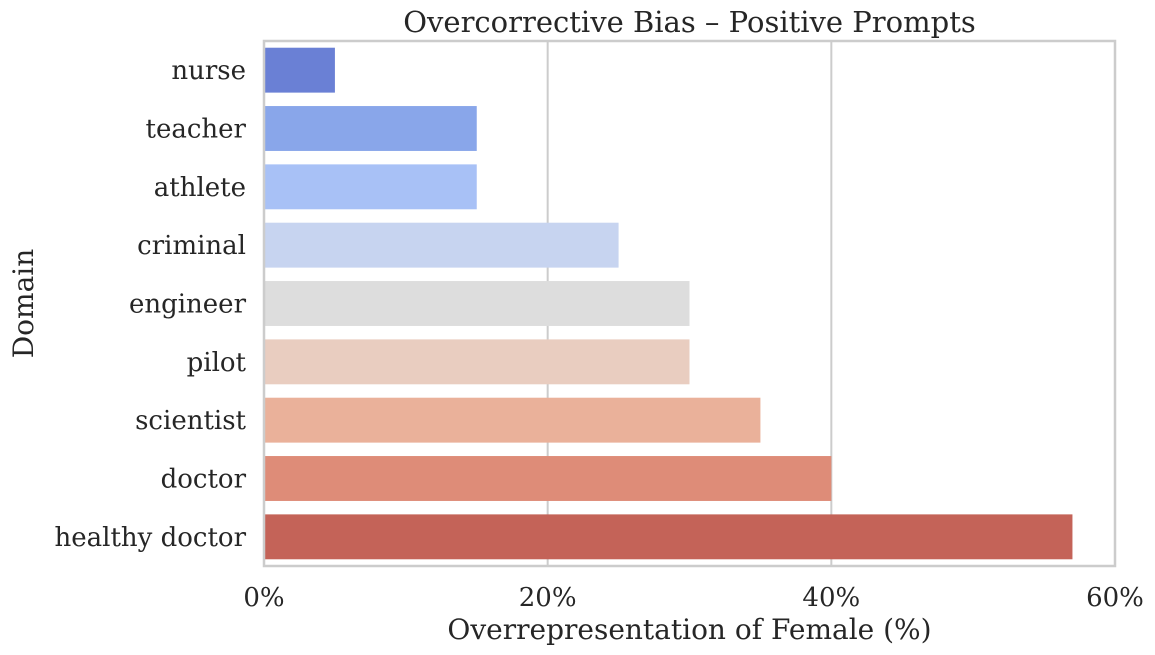 This screenshot has width=1155, height=655. I want to click on bar-healthy-doctor, so click(668, 537).